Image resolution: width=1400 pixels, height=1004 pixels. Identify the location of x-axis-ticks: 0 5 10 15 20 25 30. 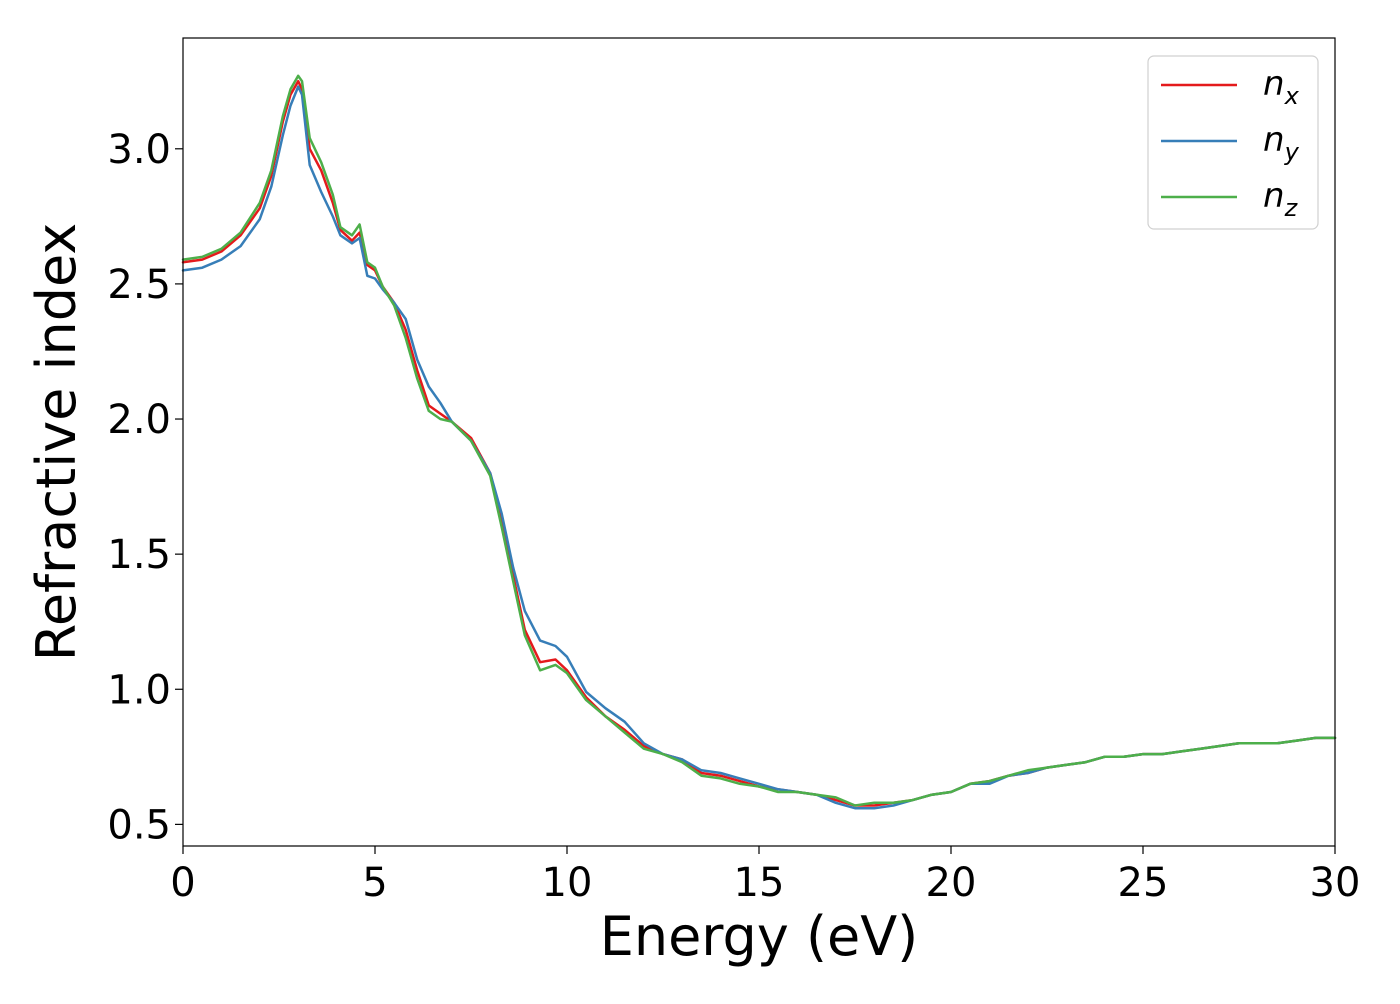
(765, 876).